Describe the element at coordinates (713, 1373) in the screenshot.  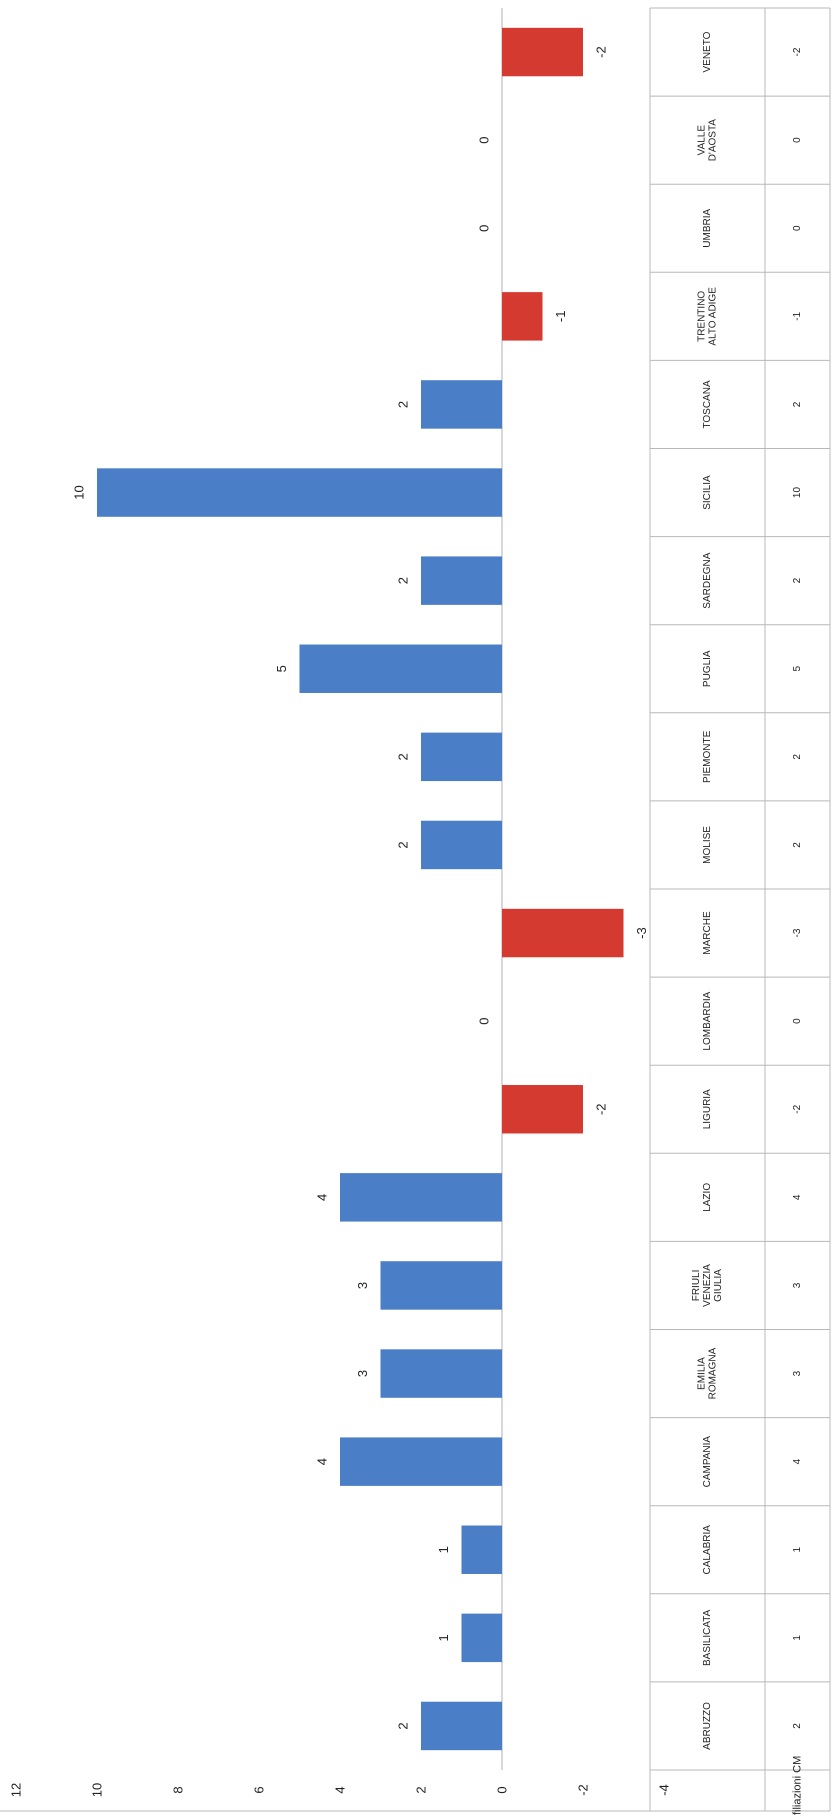
I see `category-label-line: ROMAGNA` at that location.